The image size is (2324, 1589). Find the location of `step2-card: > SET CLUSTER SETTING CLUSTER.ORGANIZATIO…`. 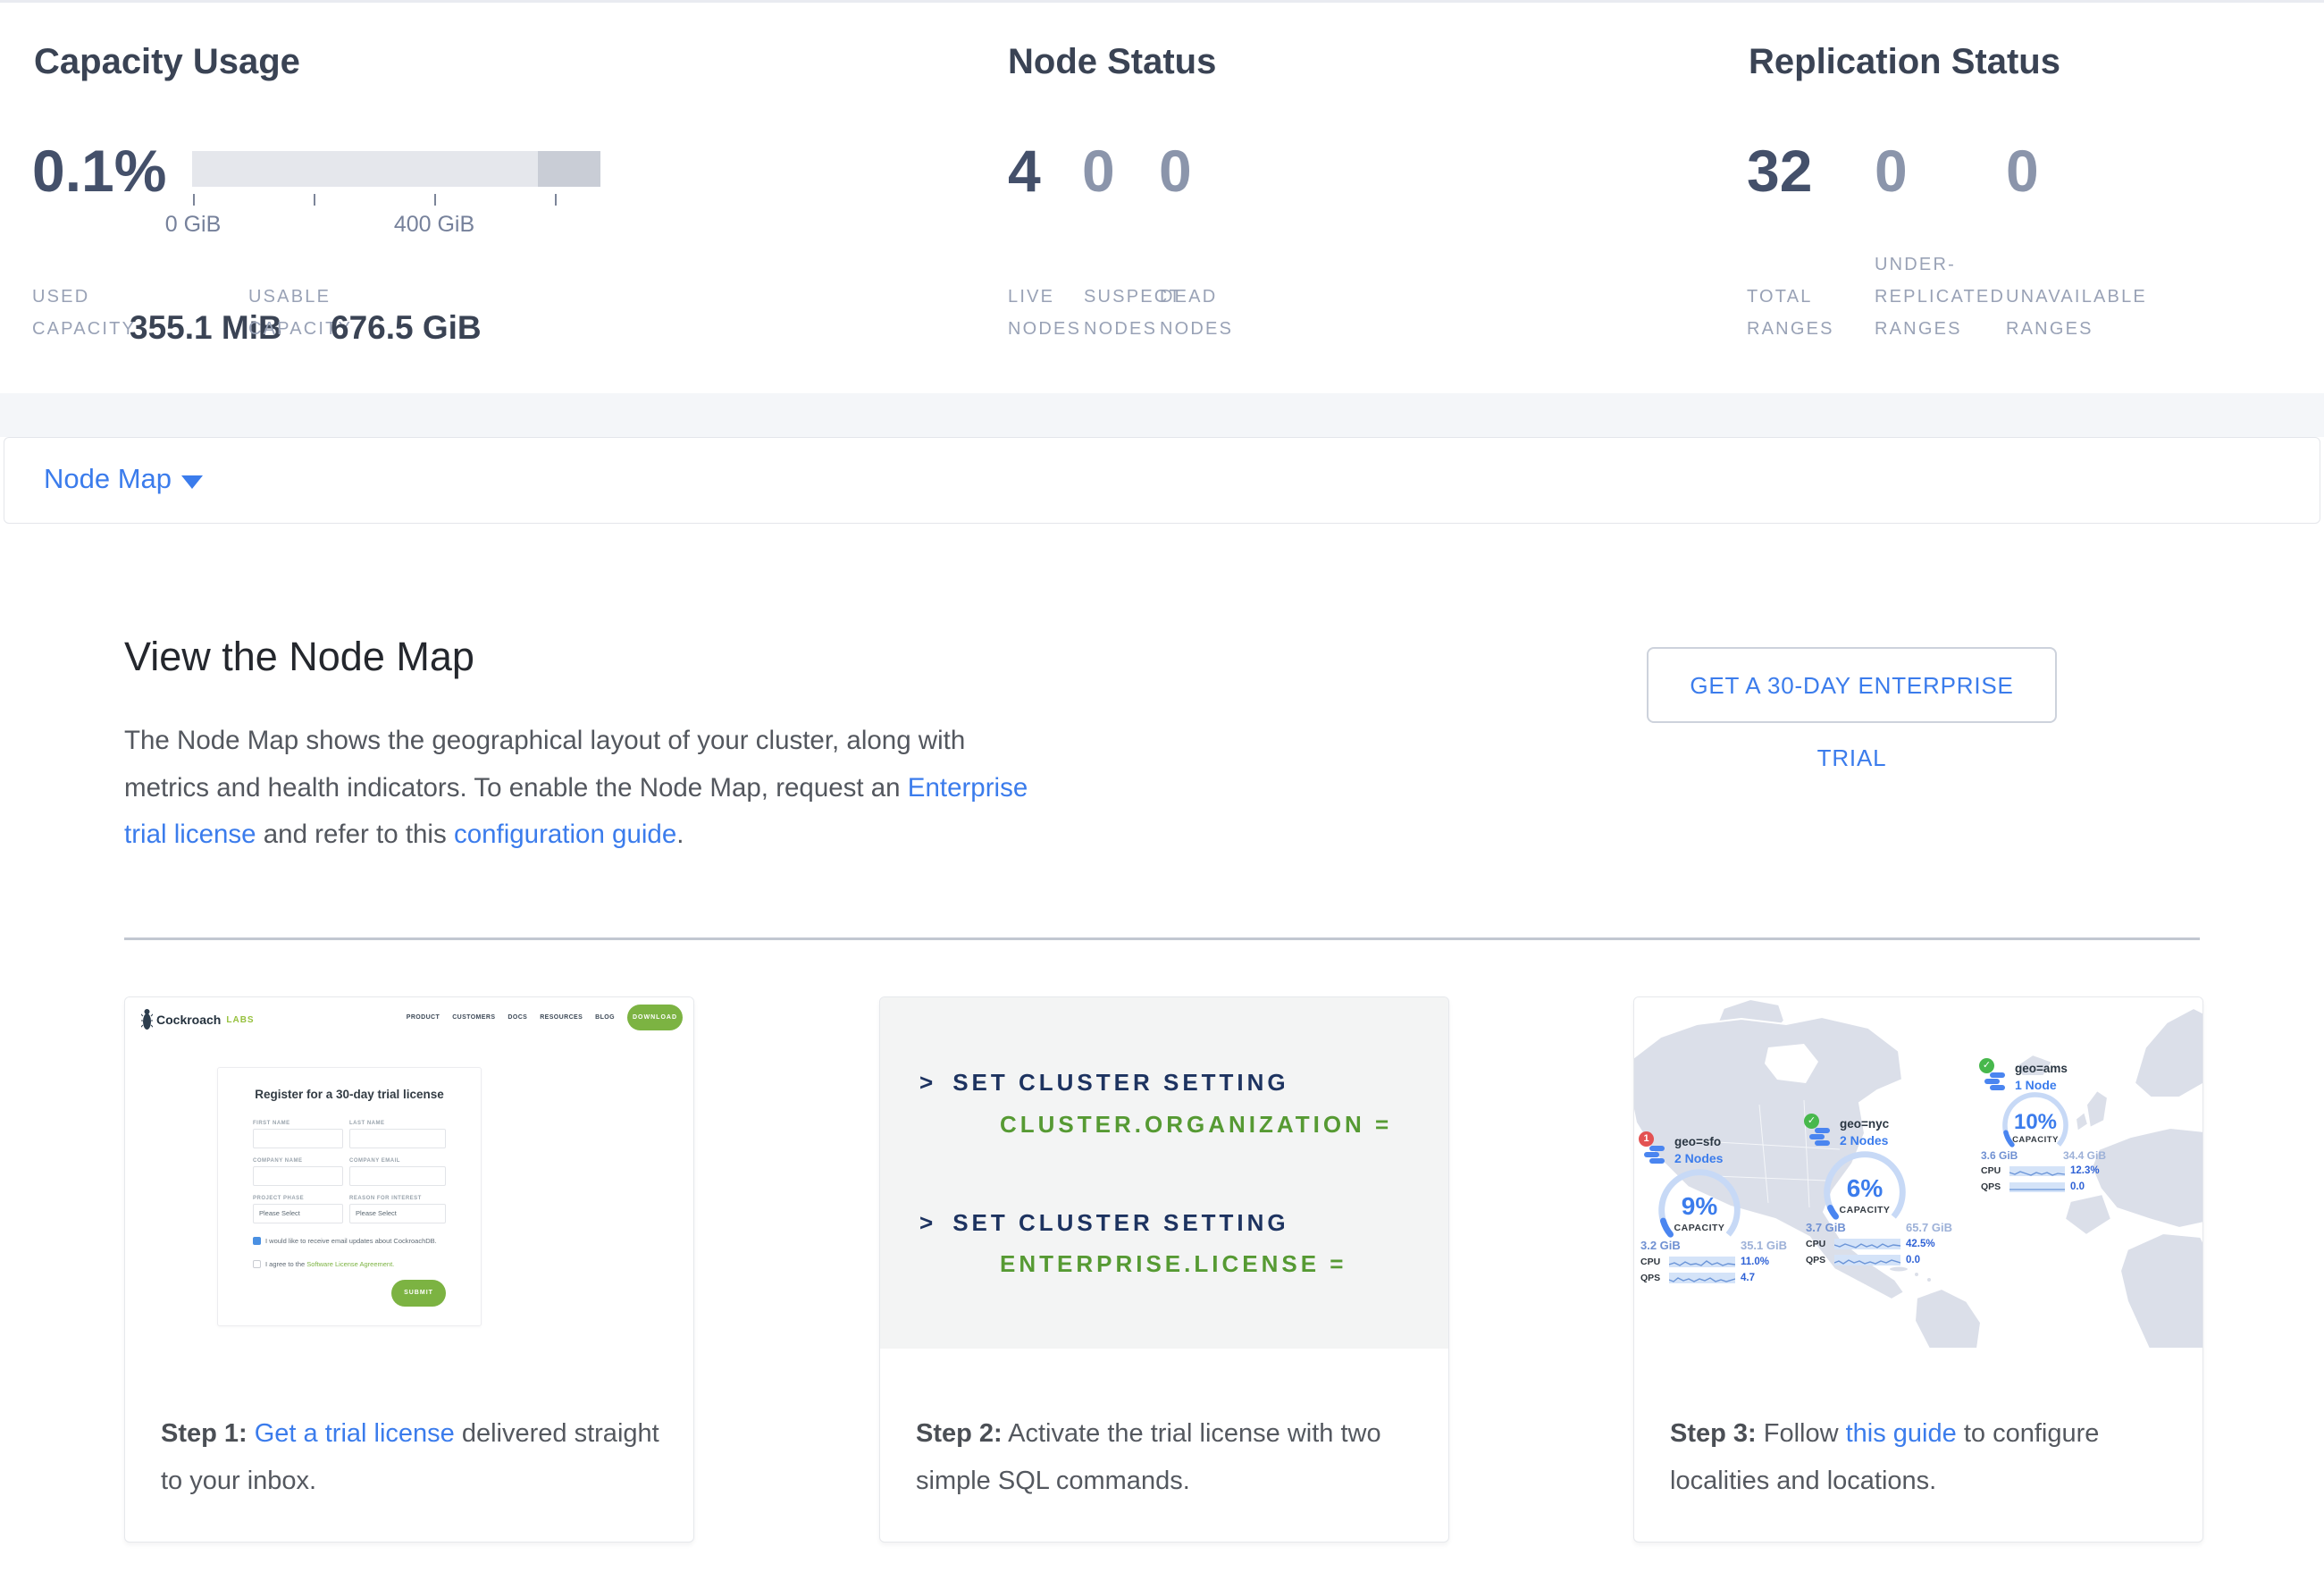

step2-card: > SET CLUSTER SETTING CLUSTER.ORGANIZATIO… is located at coordinates (1164, 1269).